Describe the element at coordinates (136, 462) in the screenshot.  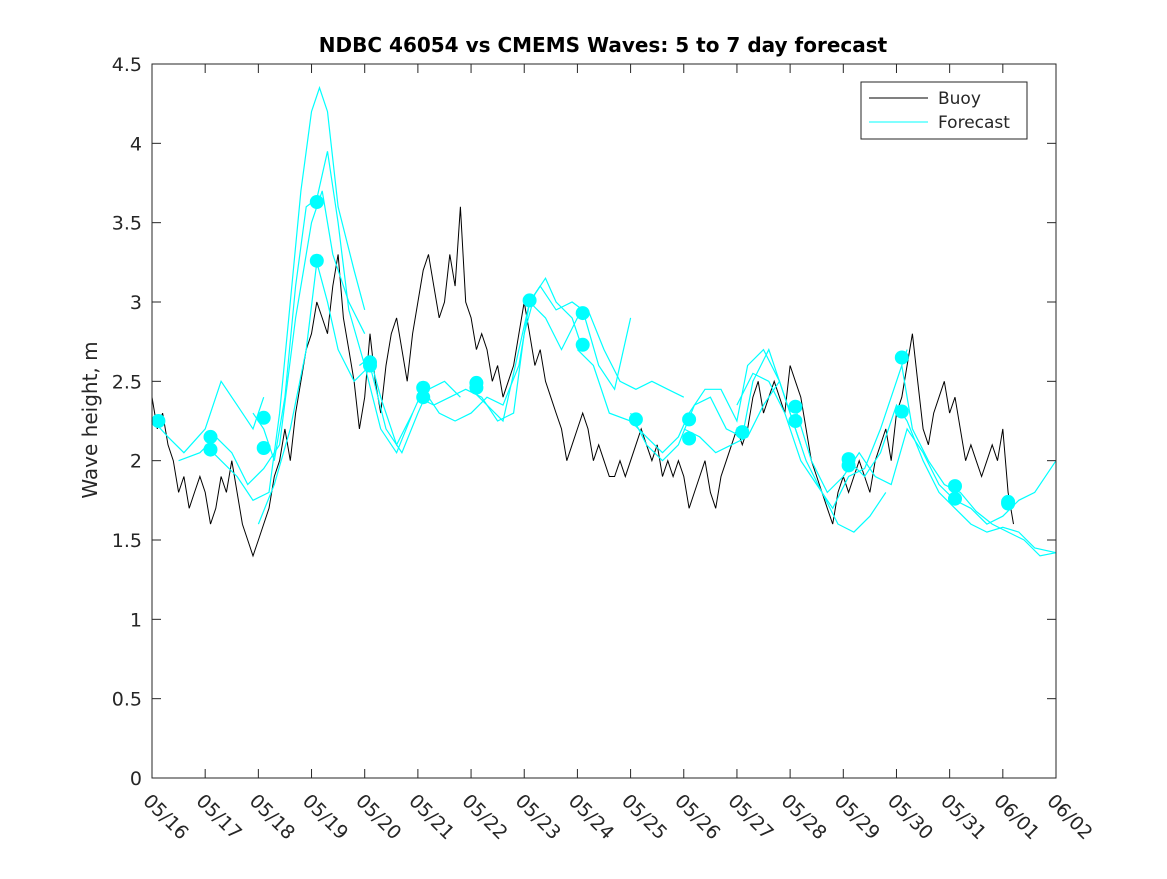
I see `y-tick-label-4: 2` at that location.